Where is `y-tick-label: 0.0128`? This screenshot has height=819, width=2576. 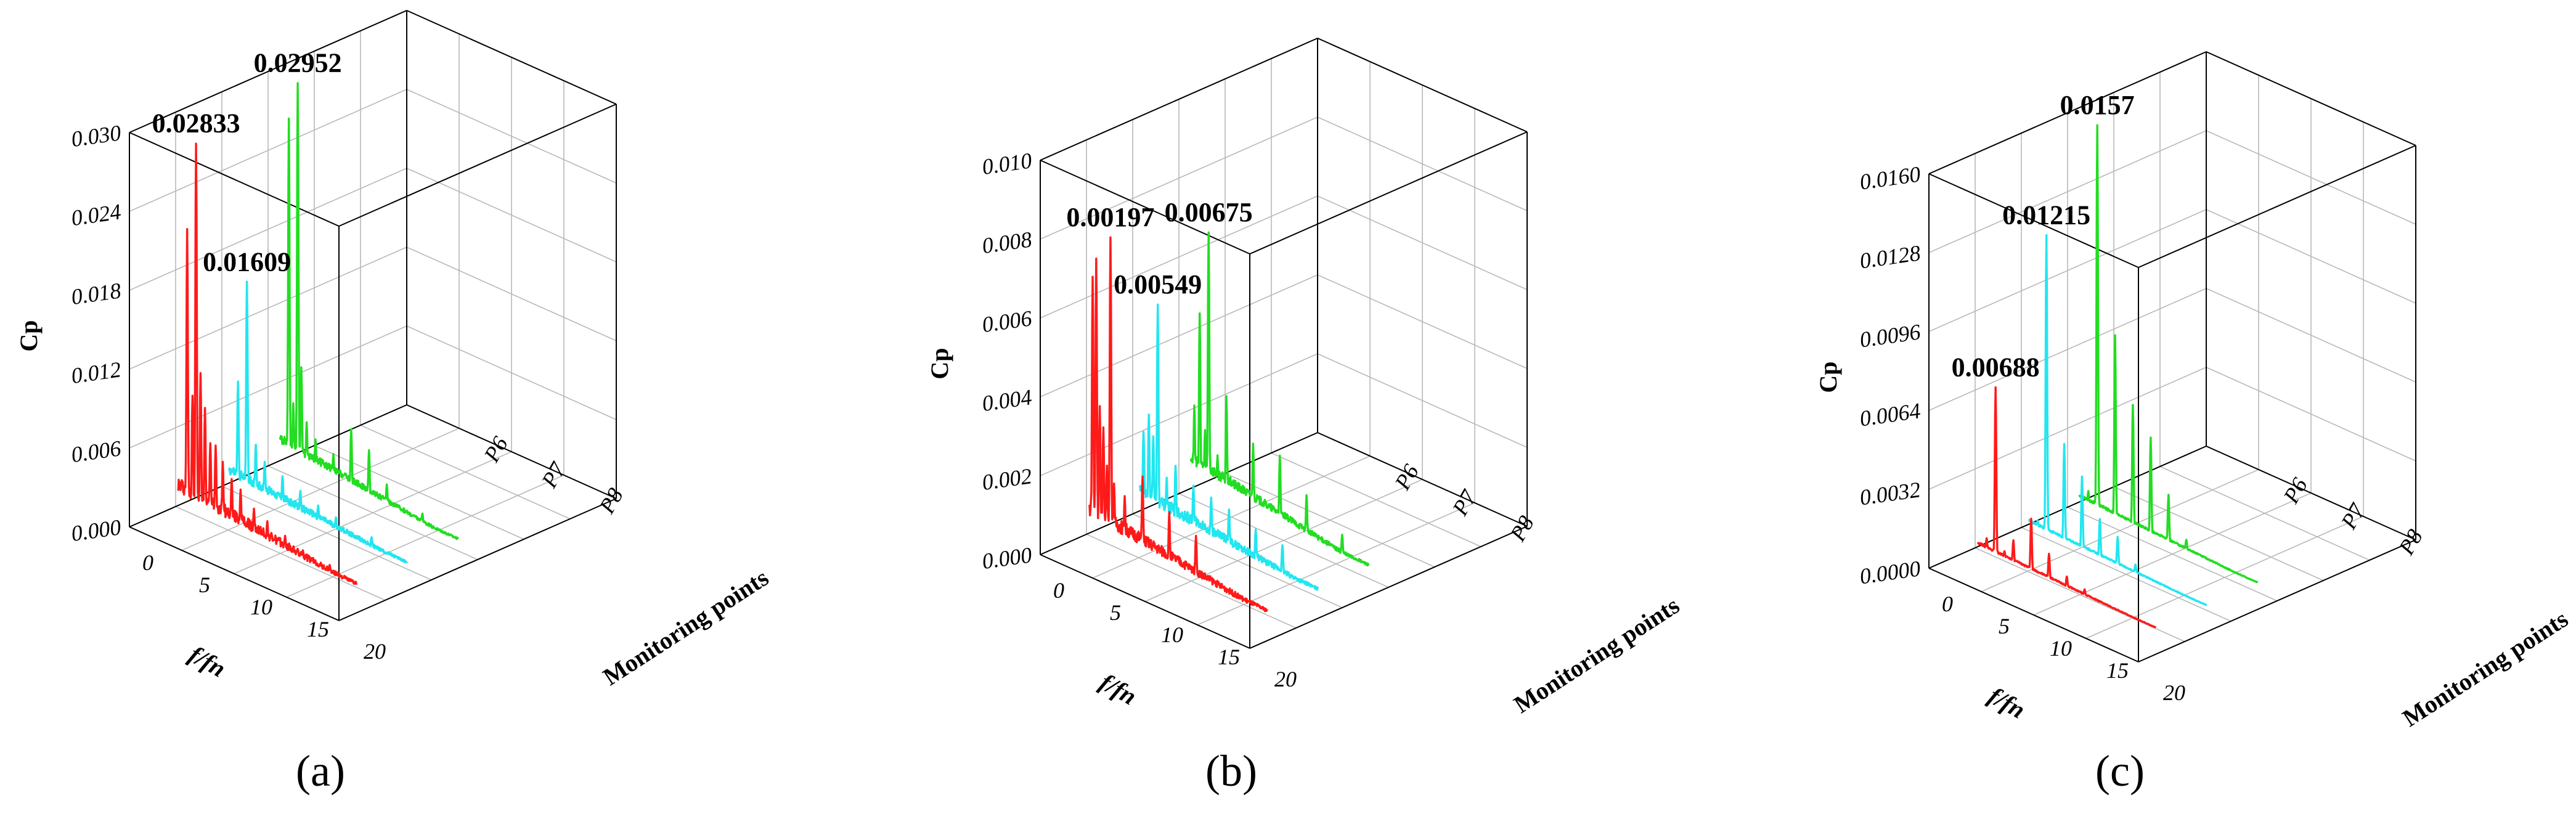
y-tick-label: 0.0128 is located at coordinates (1890, 257).